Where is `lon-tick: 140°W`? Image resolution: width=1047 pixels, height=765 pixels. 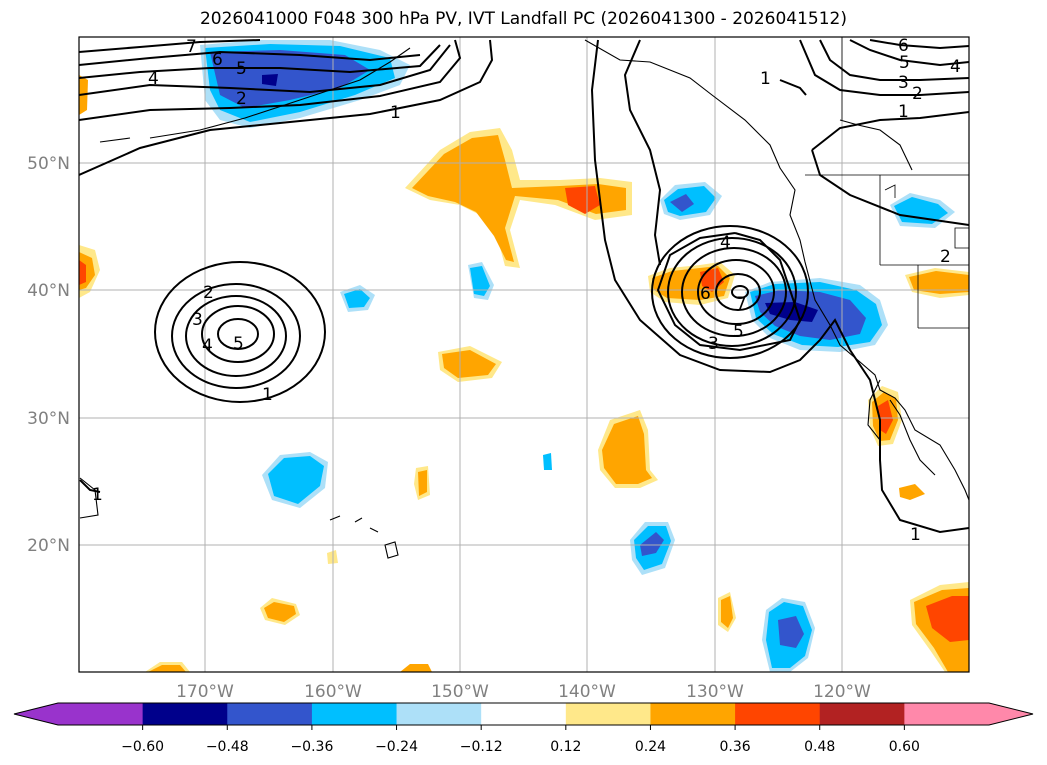
lon-tick: 140°W is located at coordinates (587, 692).